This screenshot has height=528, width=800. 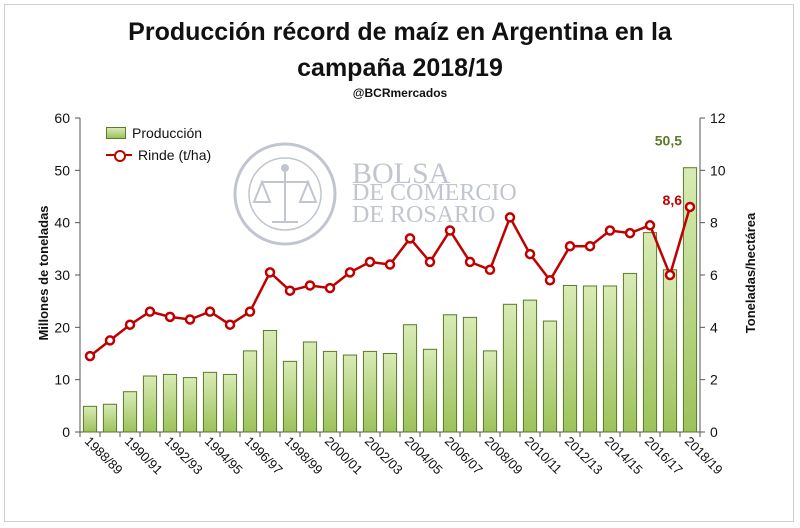 I want to click on watermark: BOLSA DE COMERCIO DE ROSARIO, so click(x=375, y=194).